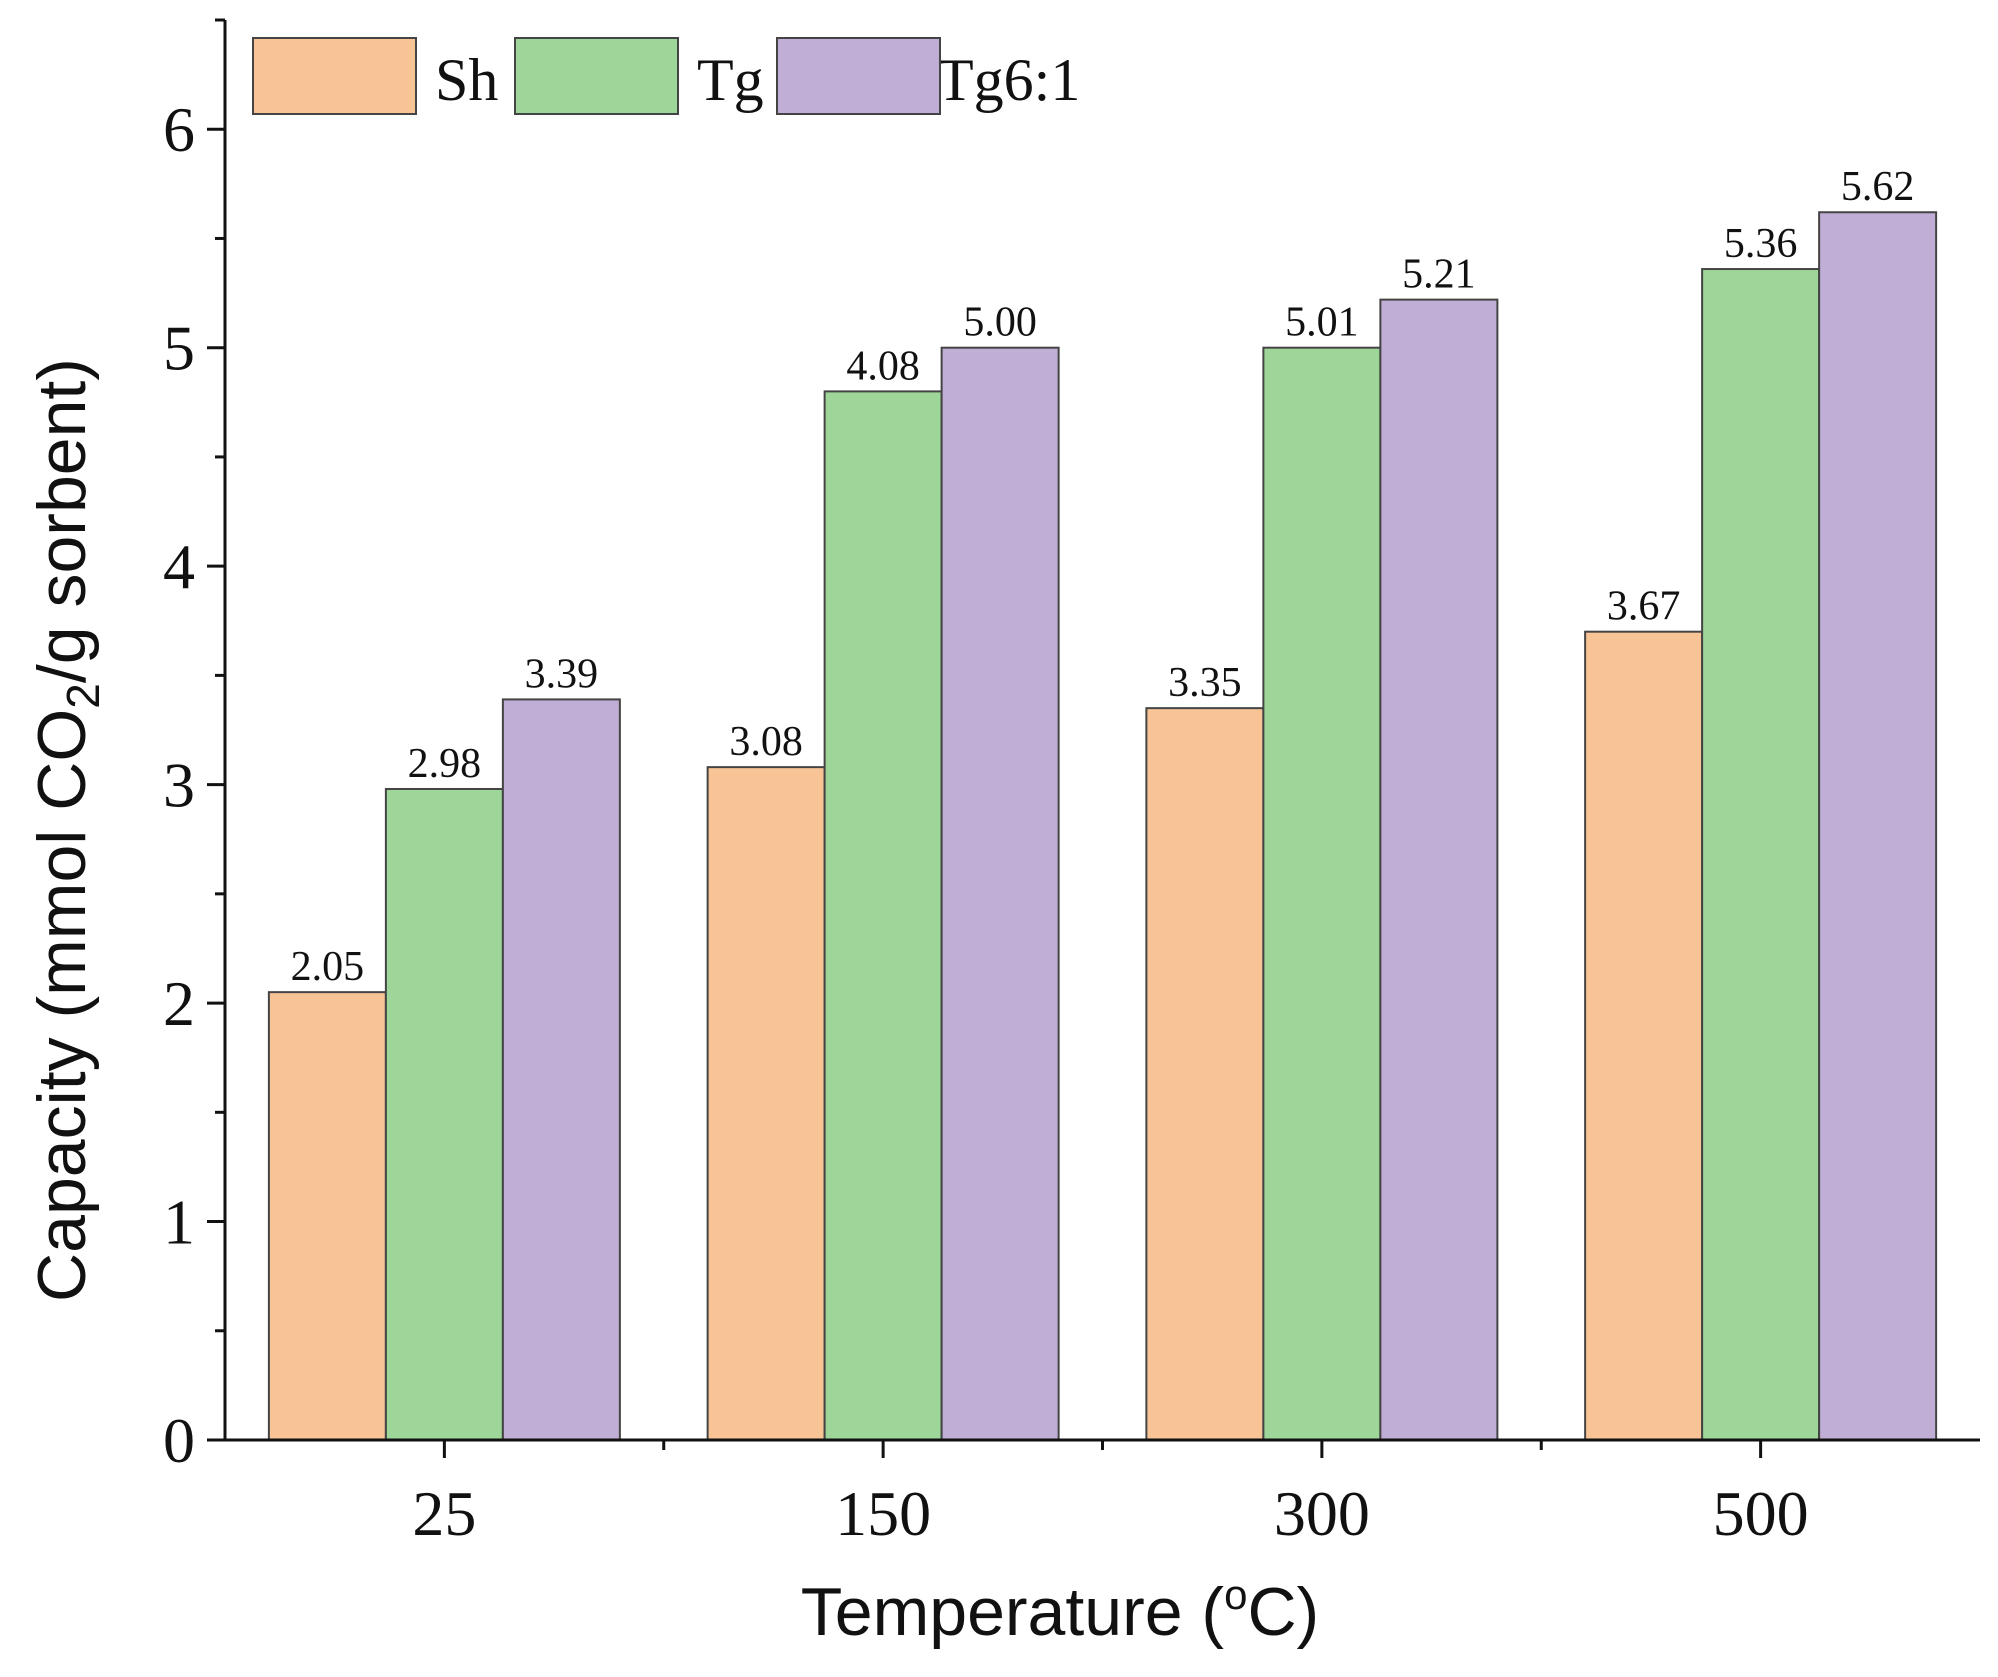 Image resolution: width=1998 pixels, height=1677 pixels. Describe the element at coordinates (730, 80) in the screenshot. I see `legend-label: Tg` at that location.